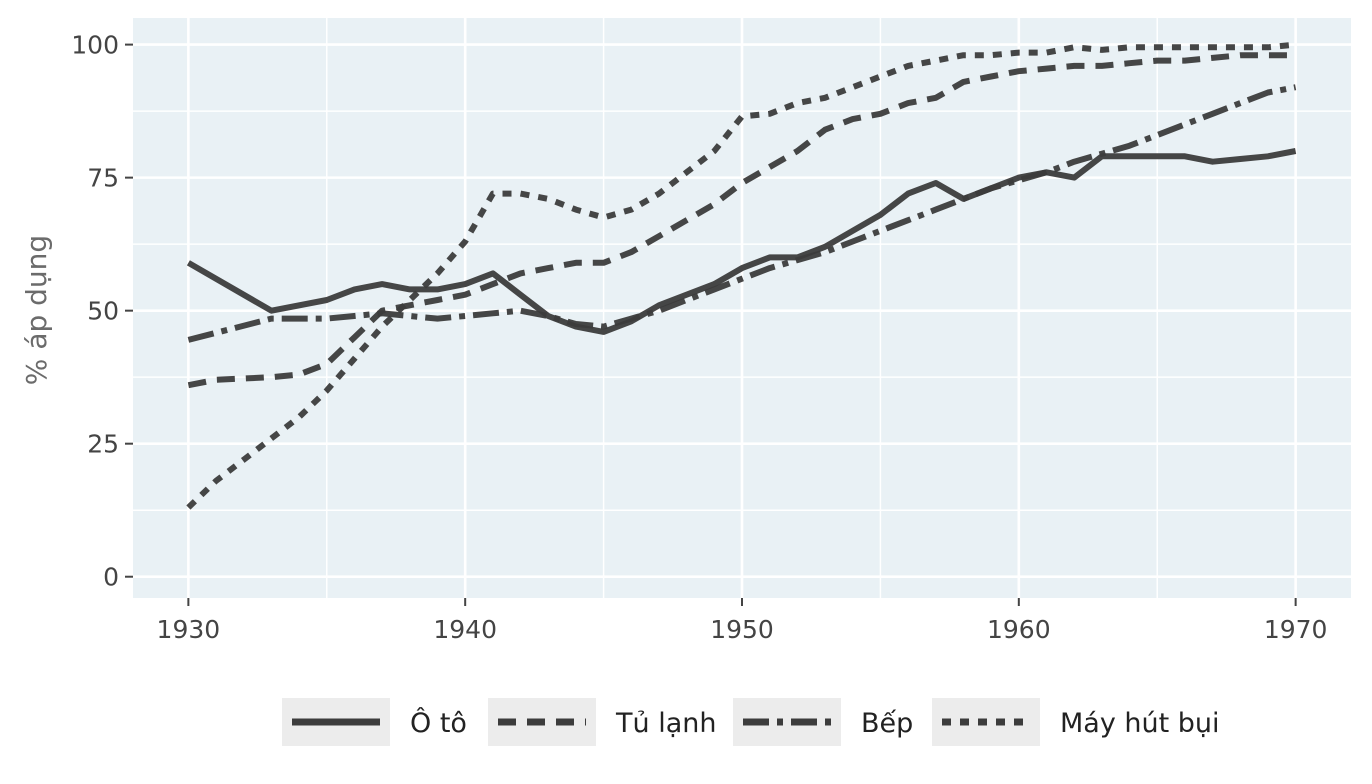 This screenshot has width=1372, height=784. I want to click on y-tick-label: 25, so click(103, 444).